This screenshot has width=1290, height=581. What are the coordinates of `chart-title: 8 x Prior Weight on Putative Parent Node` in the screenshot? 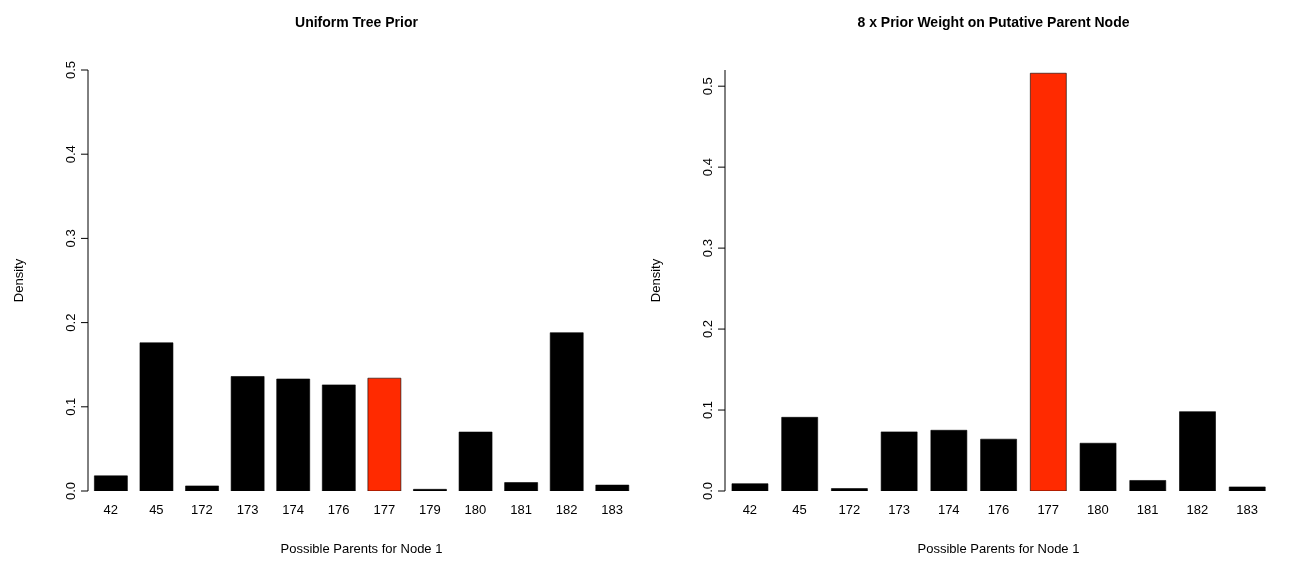 It's located at (993, 22).